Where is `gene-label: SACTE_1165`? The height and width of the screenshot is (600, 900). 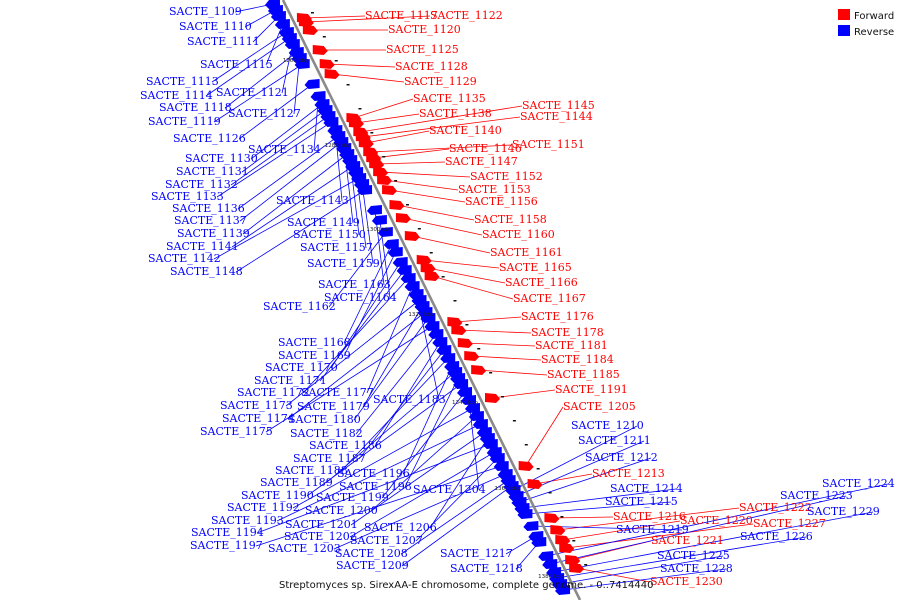
gene-label: SACTE_1165 is located at coordinates (535, 267).